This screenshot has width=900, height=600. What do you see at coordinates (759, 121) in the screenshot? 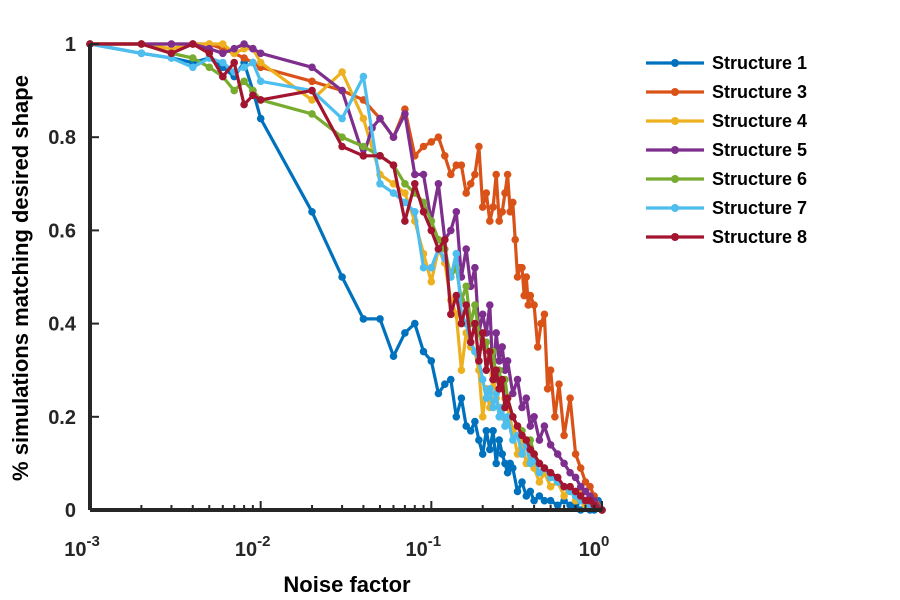
I see `legend-label: Structure 4` at bounding box center [759, 121].